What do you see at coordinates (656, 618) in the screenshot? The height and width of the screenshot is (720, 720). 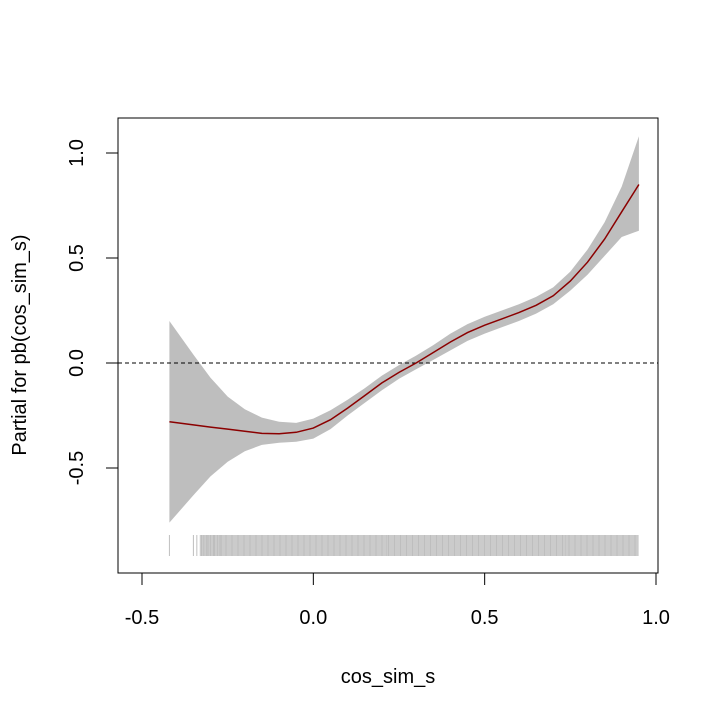 I see `x-tick-label: 1.0` at bounding box center [656, 618].